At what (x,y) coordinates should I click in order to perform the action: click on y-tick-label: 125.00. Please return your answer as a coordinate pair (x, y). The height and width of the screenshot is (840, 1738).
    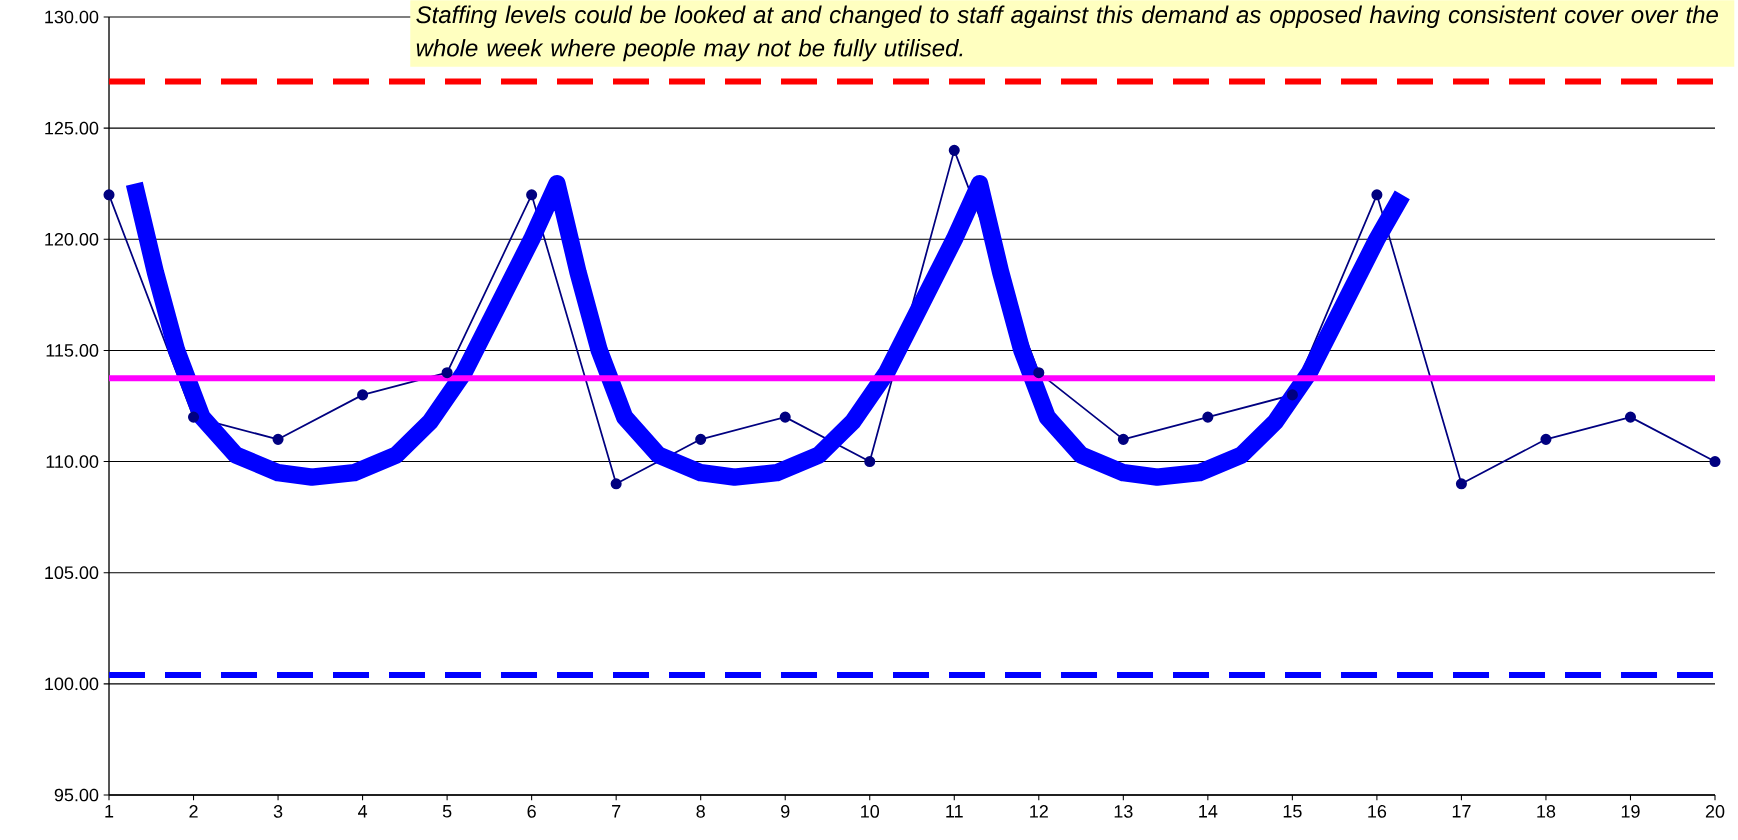
    Looking at the image, I should click on (72, 128).